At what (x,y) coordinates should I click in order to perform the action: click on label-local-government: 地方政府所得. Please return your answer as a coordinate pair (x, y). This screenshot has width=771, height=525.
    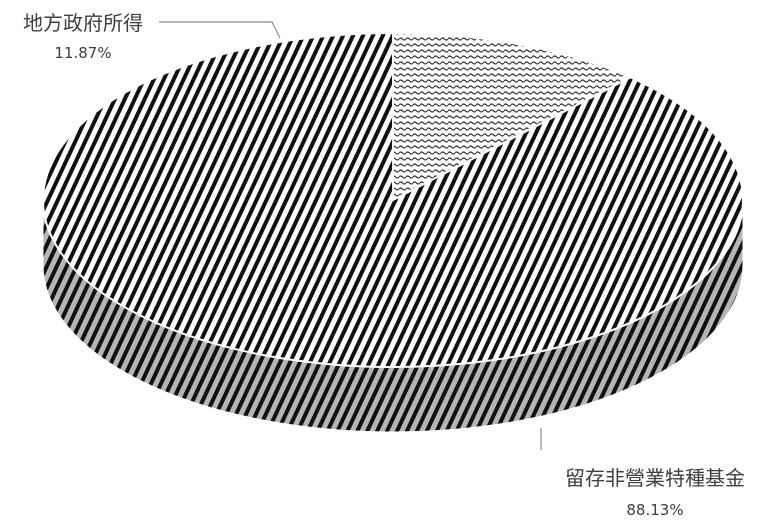
    Looking at the image, I should click on (83, 23).